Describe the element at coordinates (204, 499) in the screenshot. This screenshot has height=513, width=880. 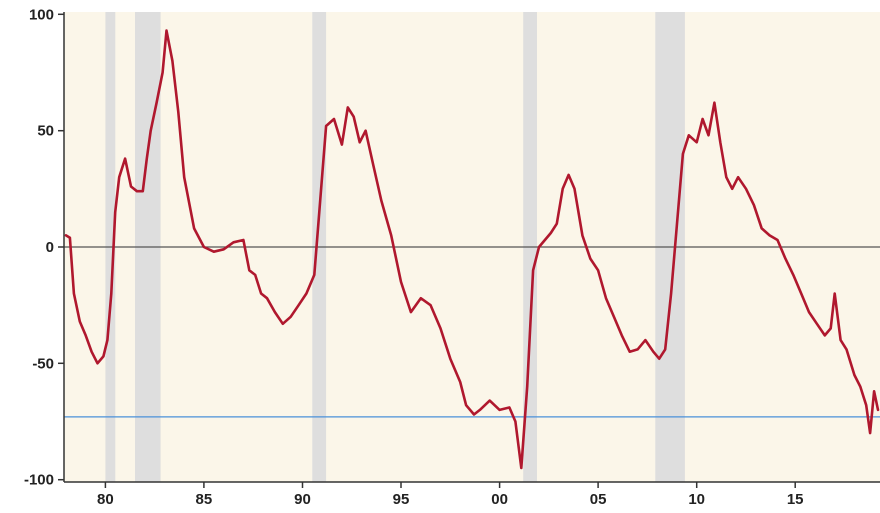
I see `x-tick-label: 85` at that location.